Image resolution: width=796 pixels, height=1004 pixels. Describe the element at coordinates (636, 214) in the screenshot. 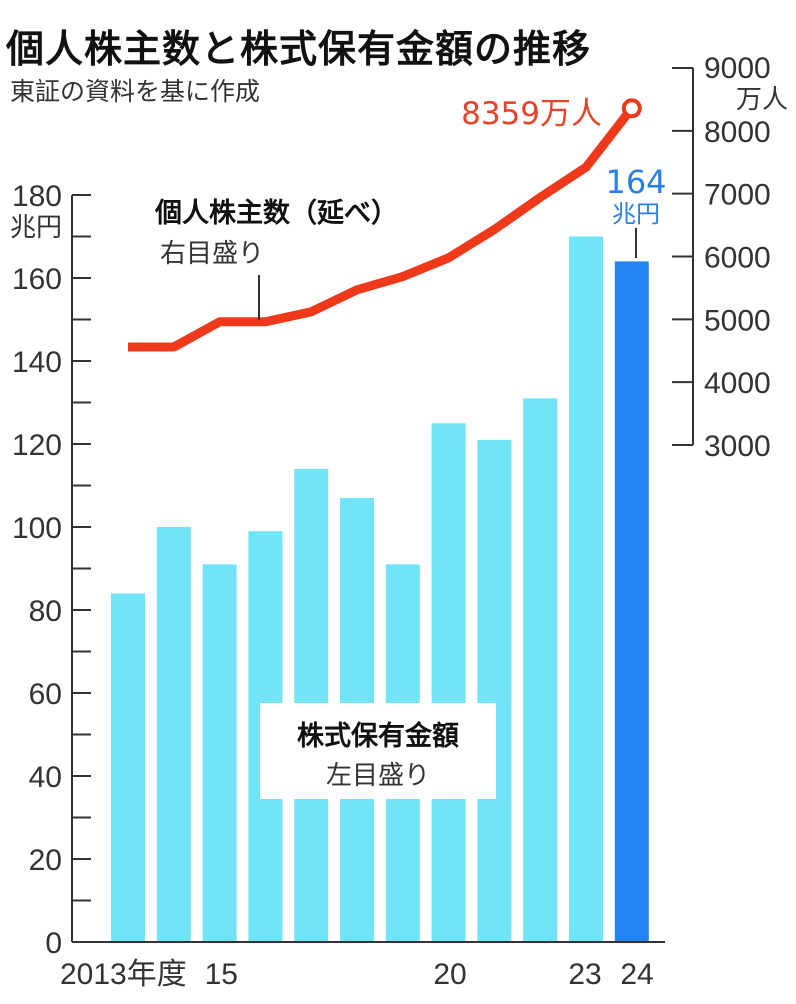

I see `last-bar-unit: 兆円` at that location.